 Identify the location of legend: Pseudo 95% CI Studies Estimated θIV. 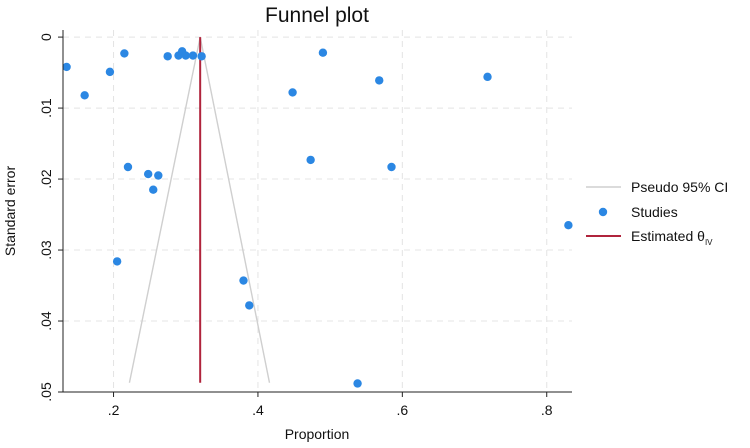
(657, 213).